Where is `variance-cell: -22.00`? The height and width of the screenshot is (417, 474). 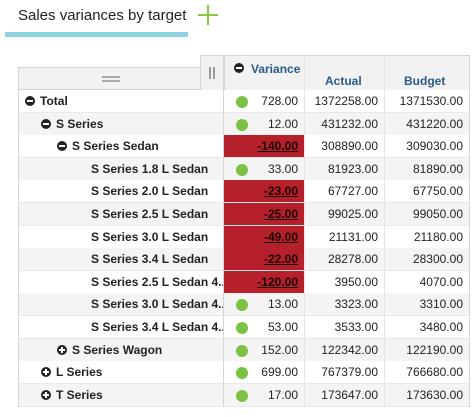 variance-cell: -22.00 is located at coordinates (264, 260).